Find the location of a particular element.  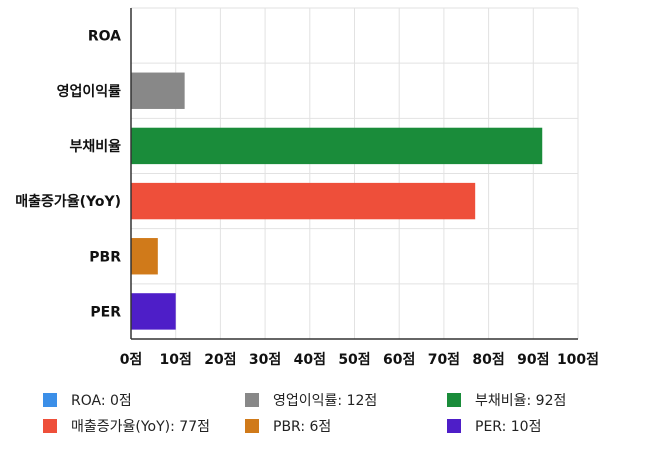

legend-item-debt-ratio: 부채비율: 92점 is located at coordinates (506, 400).